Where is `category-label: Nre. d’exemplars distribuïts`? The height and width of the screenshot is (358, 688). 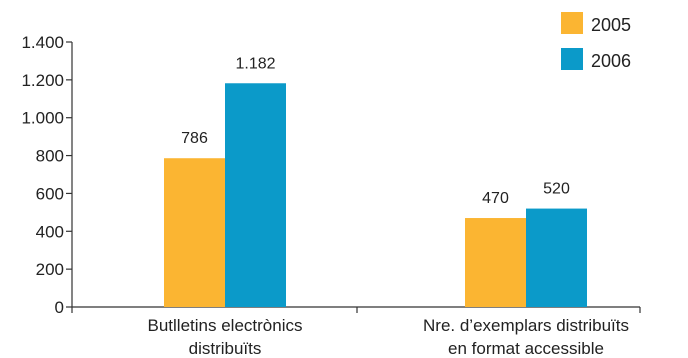
category-label: Nre. d’exemplars distribuïts is located at coordinates (526, 325).